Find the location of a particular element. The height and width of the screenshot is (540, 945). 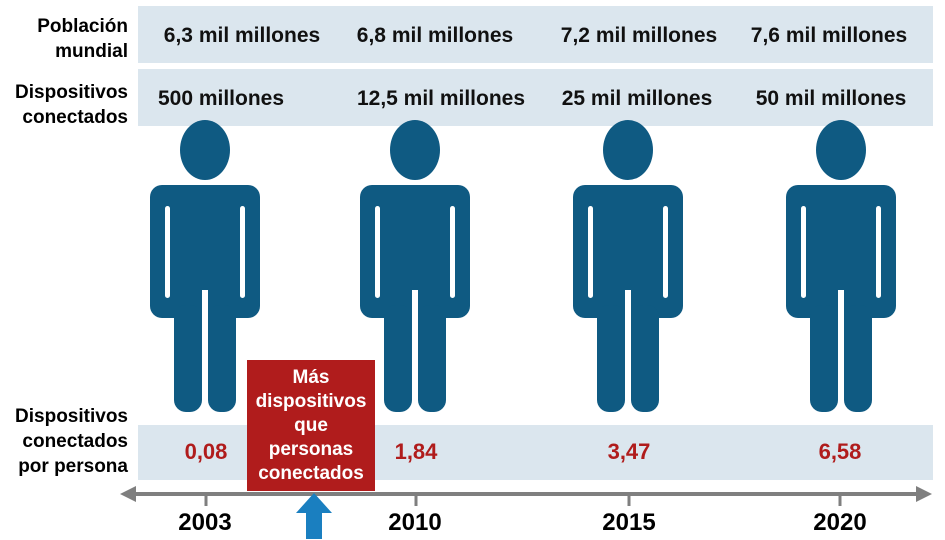

callout-line: personas is located at coordinates (311, 449).